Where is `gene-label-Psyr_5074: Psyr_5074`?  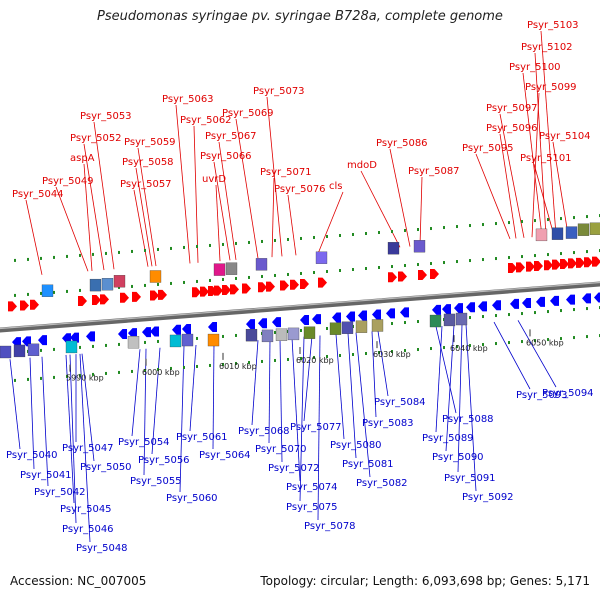 gene-label-Psyr_5074: Psyr_5074 is located at coordinates (312, 487).